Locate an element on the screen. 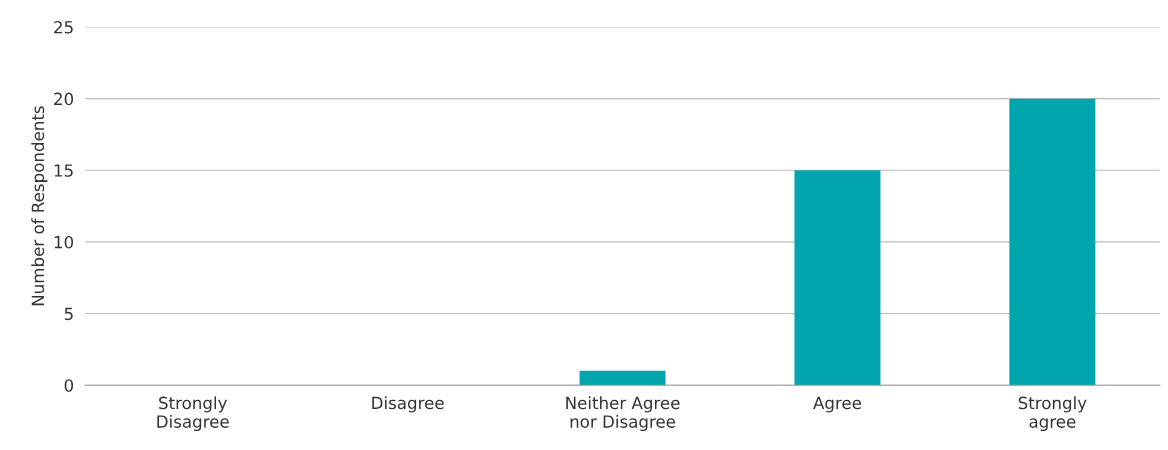  y-tick-label: 20 is located at coordinates (64, 99).